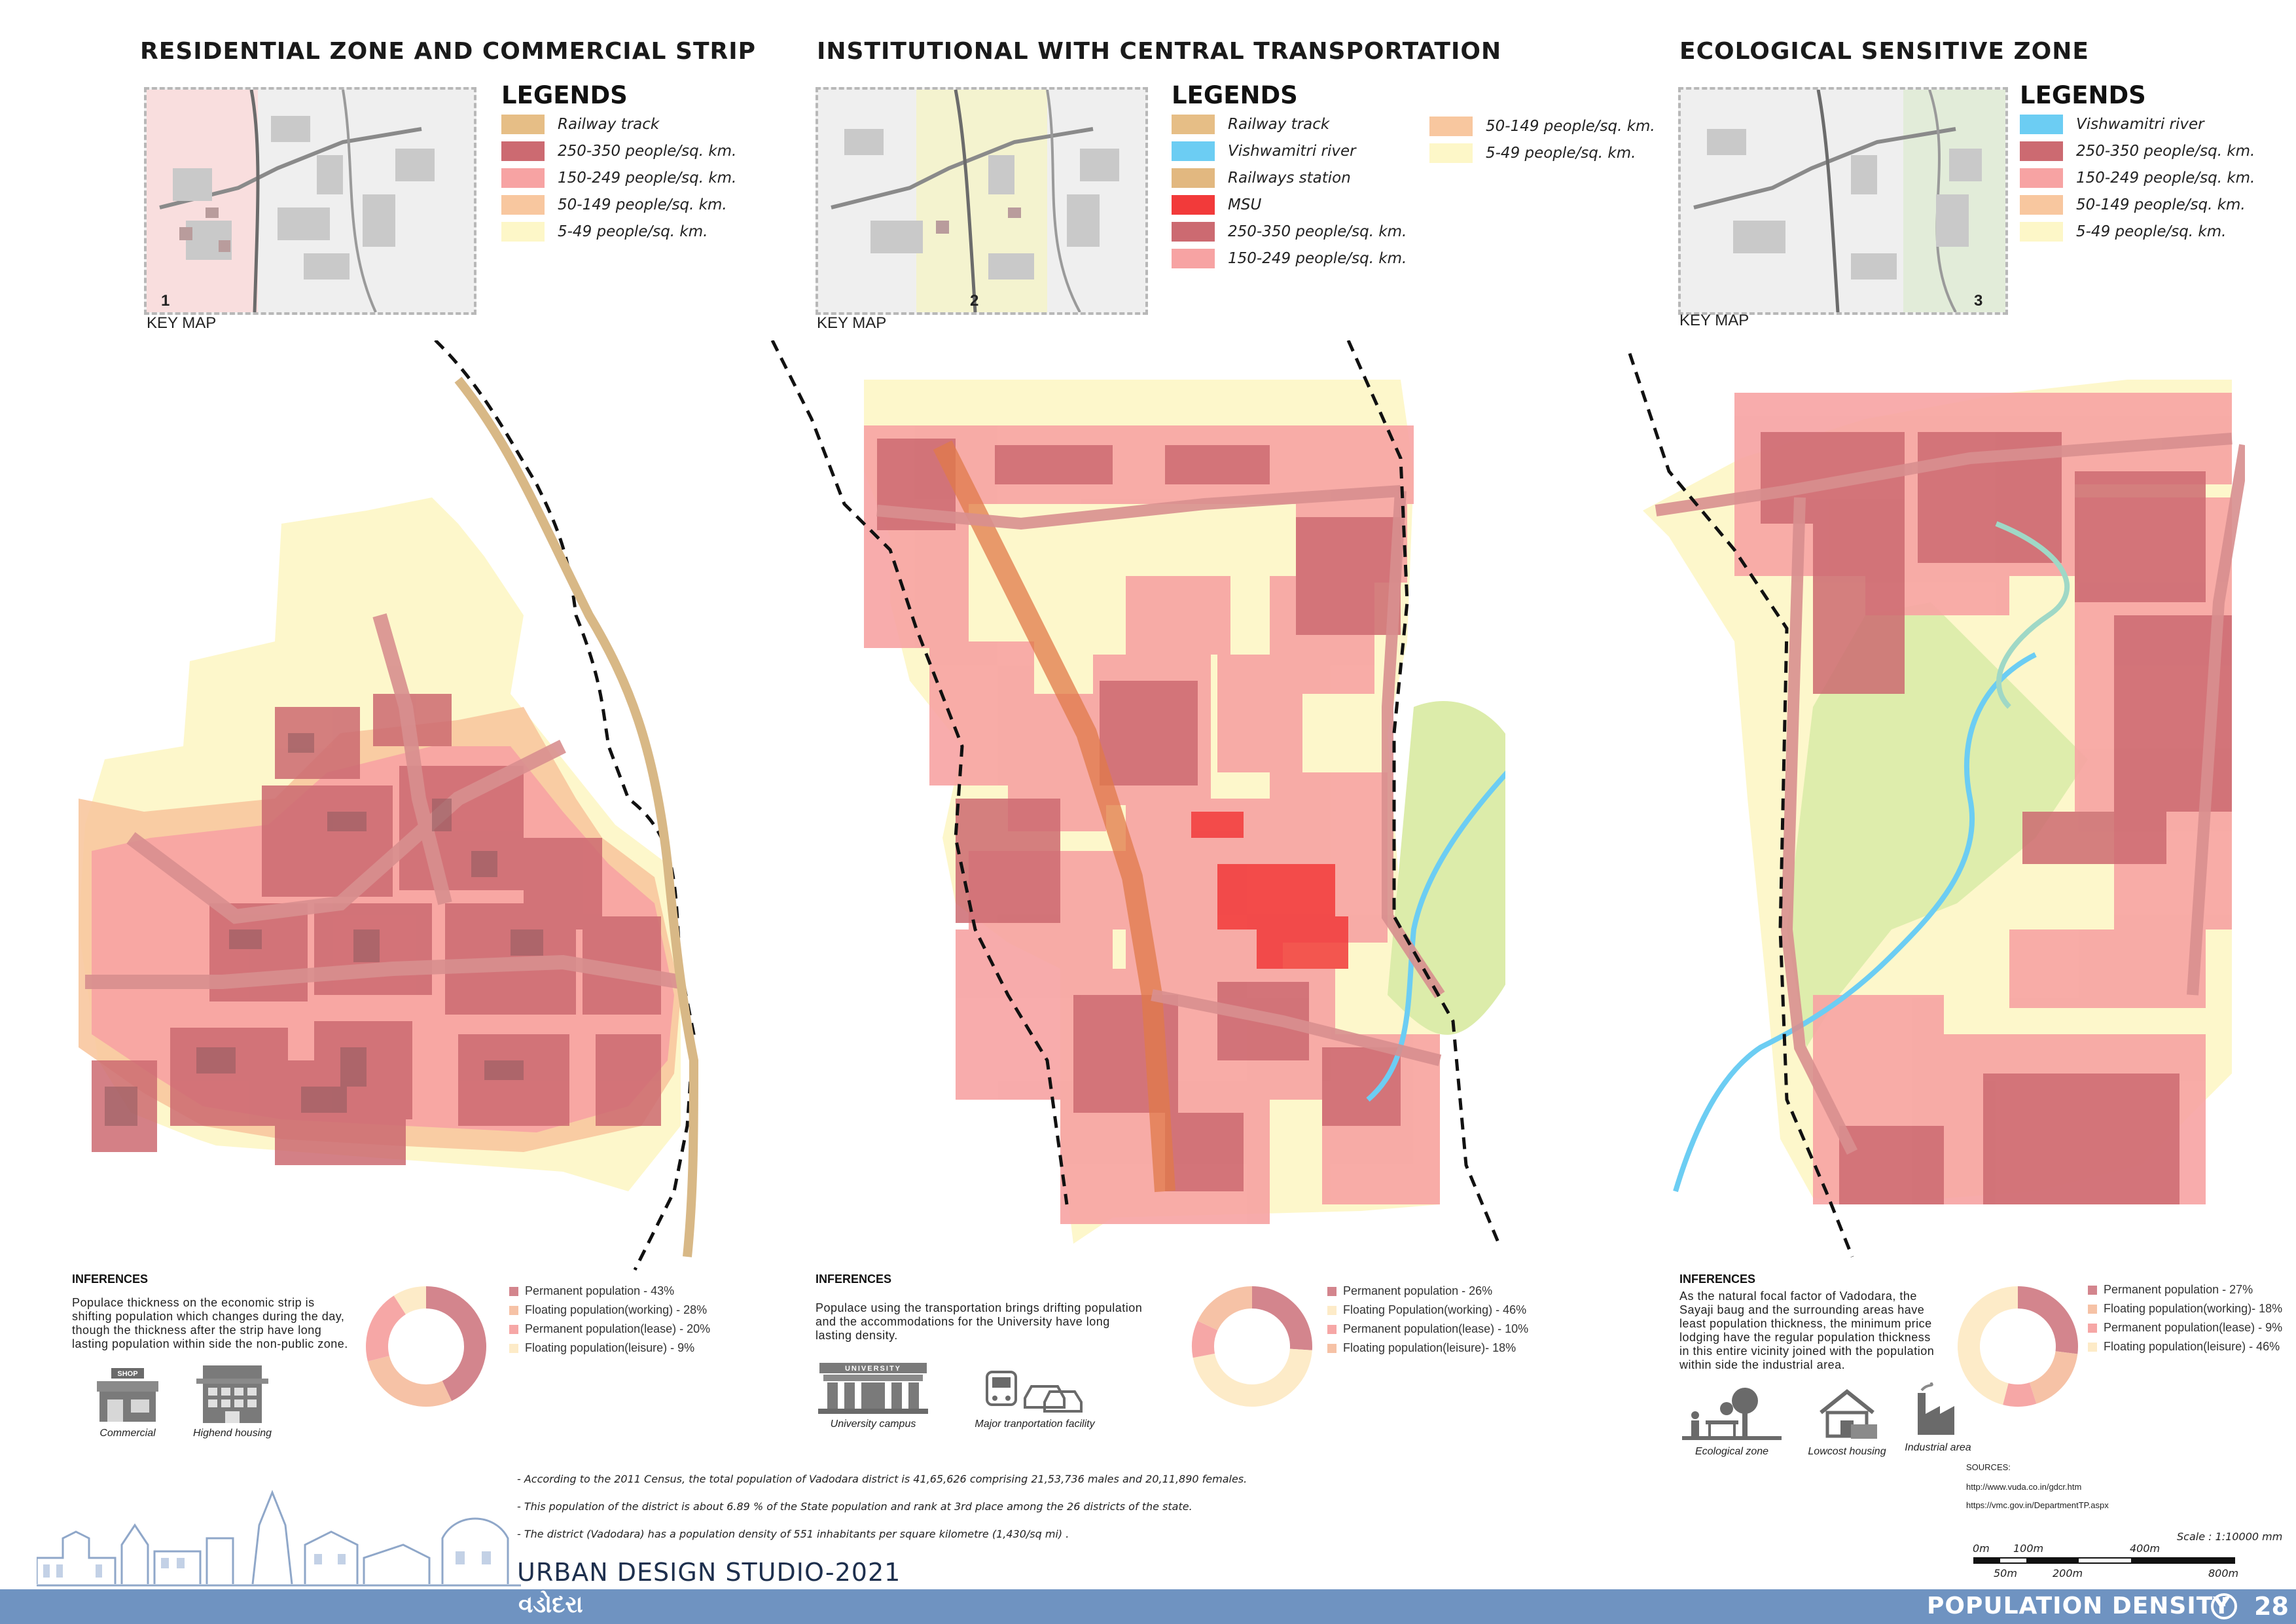  Describe the element at coordinates (2024, 1487) in the screenshot. I see `source-link-1: http://www.vuda.co.in/gdcr.htm` at that location.